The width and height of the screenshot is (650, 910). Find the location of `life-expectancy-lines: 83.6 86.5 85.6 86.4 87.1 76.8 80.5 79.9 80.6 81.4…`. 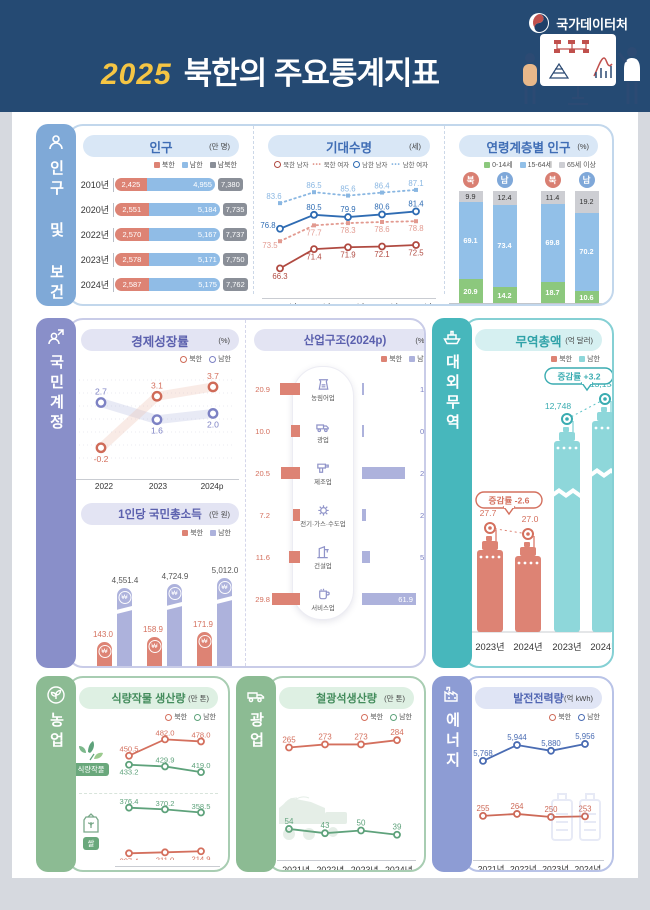

life-expectancy-lines: 83.6 86.5 85.6 86.4 87.1 76.8 80.5 79.9 80.6 81.4… is located at coordinates (349, 233).